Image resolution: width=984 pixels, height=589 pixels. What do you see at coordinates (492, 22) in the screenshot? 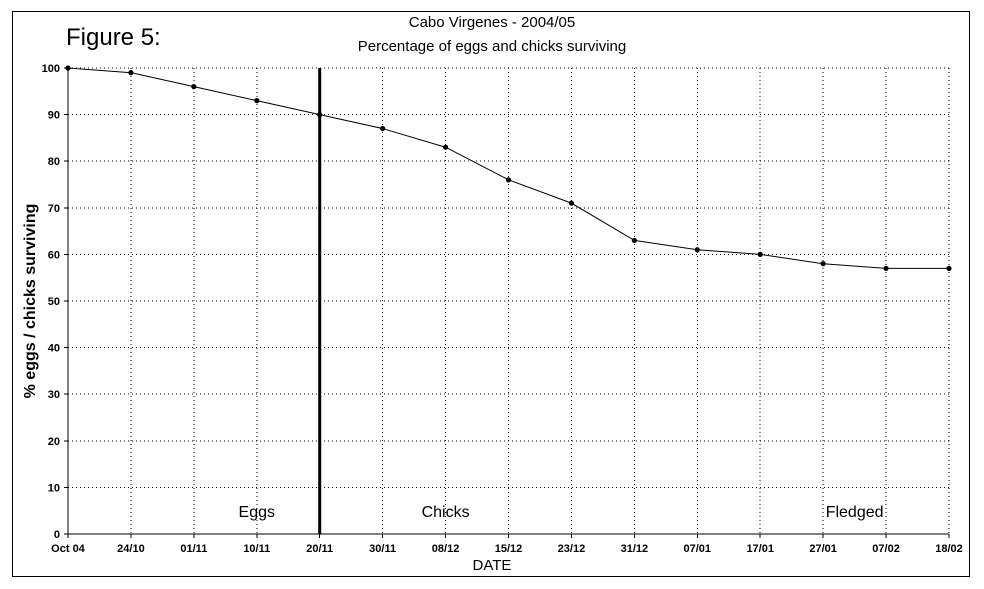
I see `chart-title: Cabo Virgenes - 2004/05` at bounding box center [492, 22].